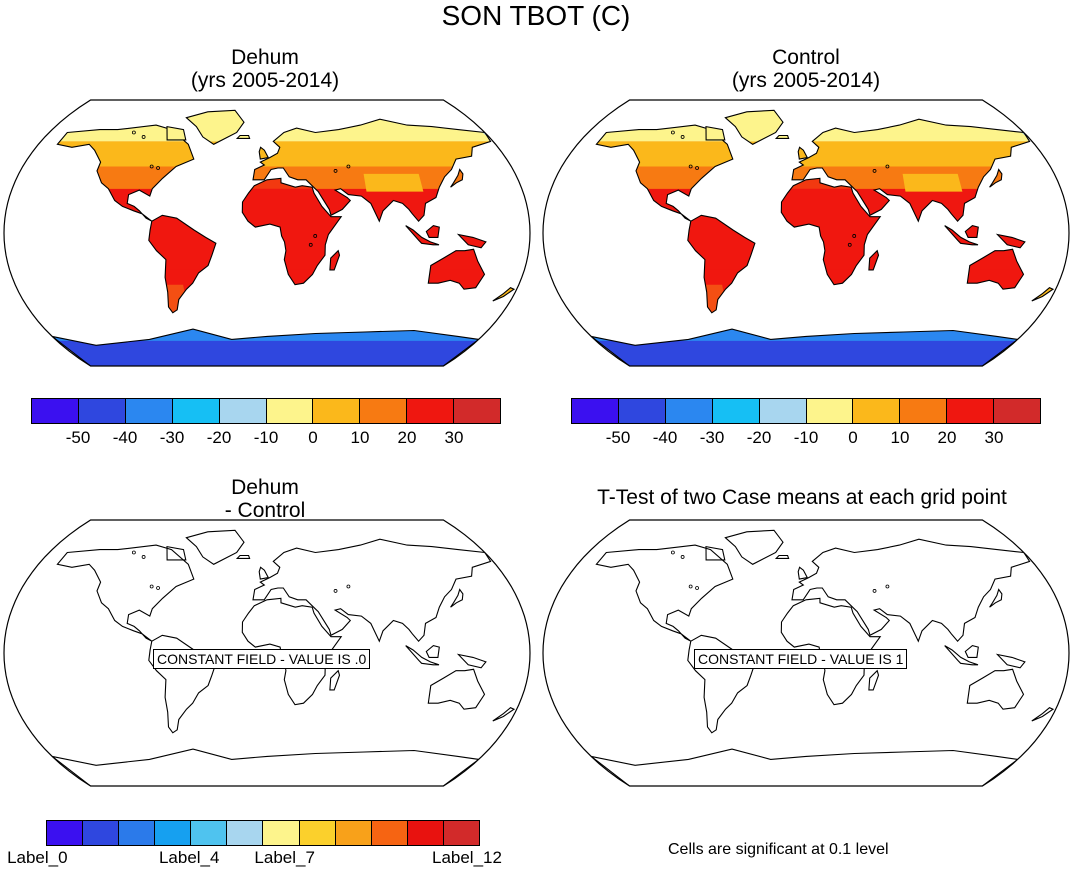 The height and width of the screenshot is (870, 1072). What do you see at coordinates (778, 849) in the screenshot?
I see `significance-note: Cells are significant at 0.1 level` at bounding box center [778, 849].